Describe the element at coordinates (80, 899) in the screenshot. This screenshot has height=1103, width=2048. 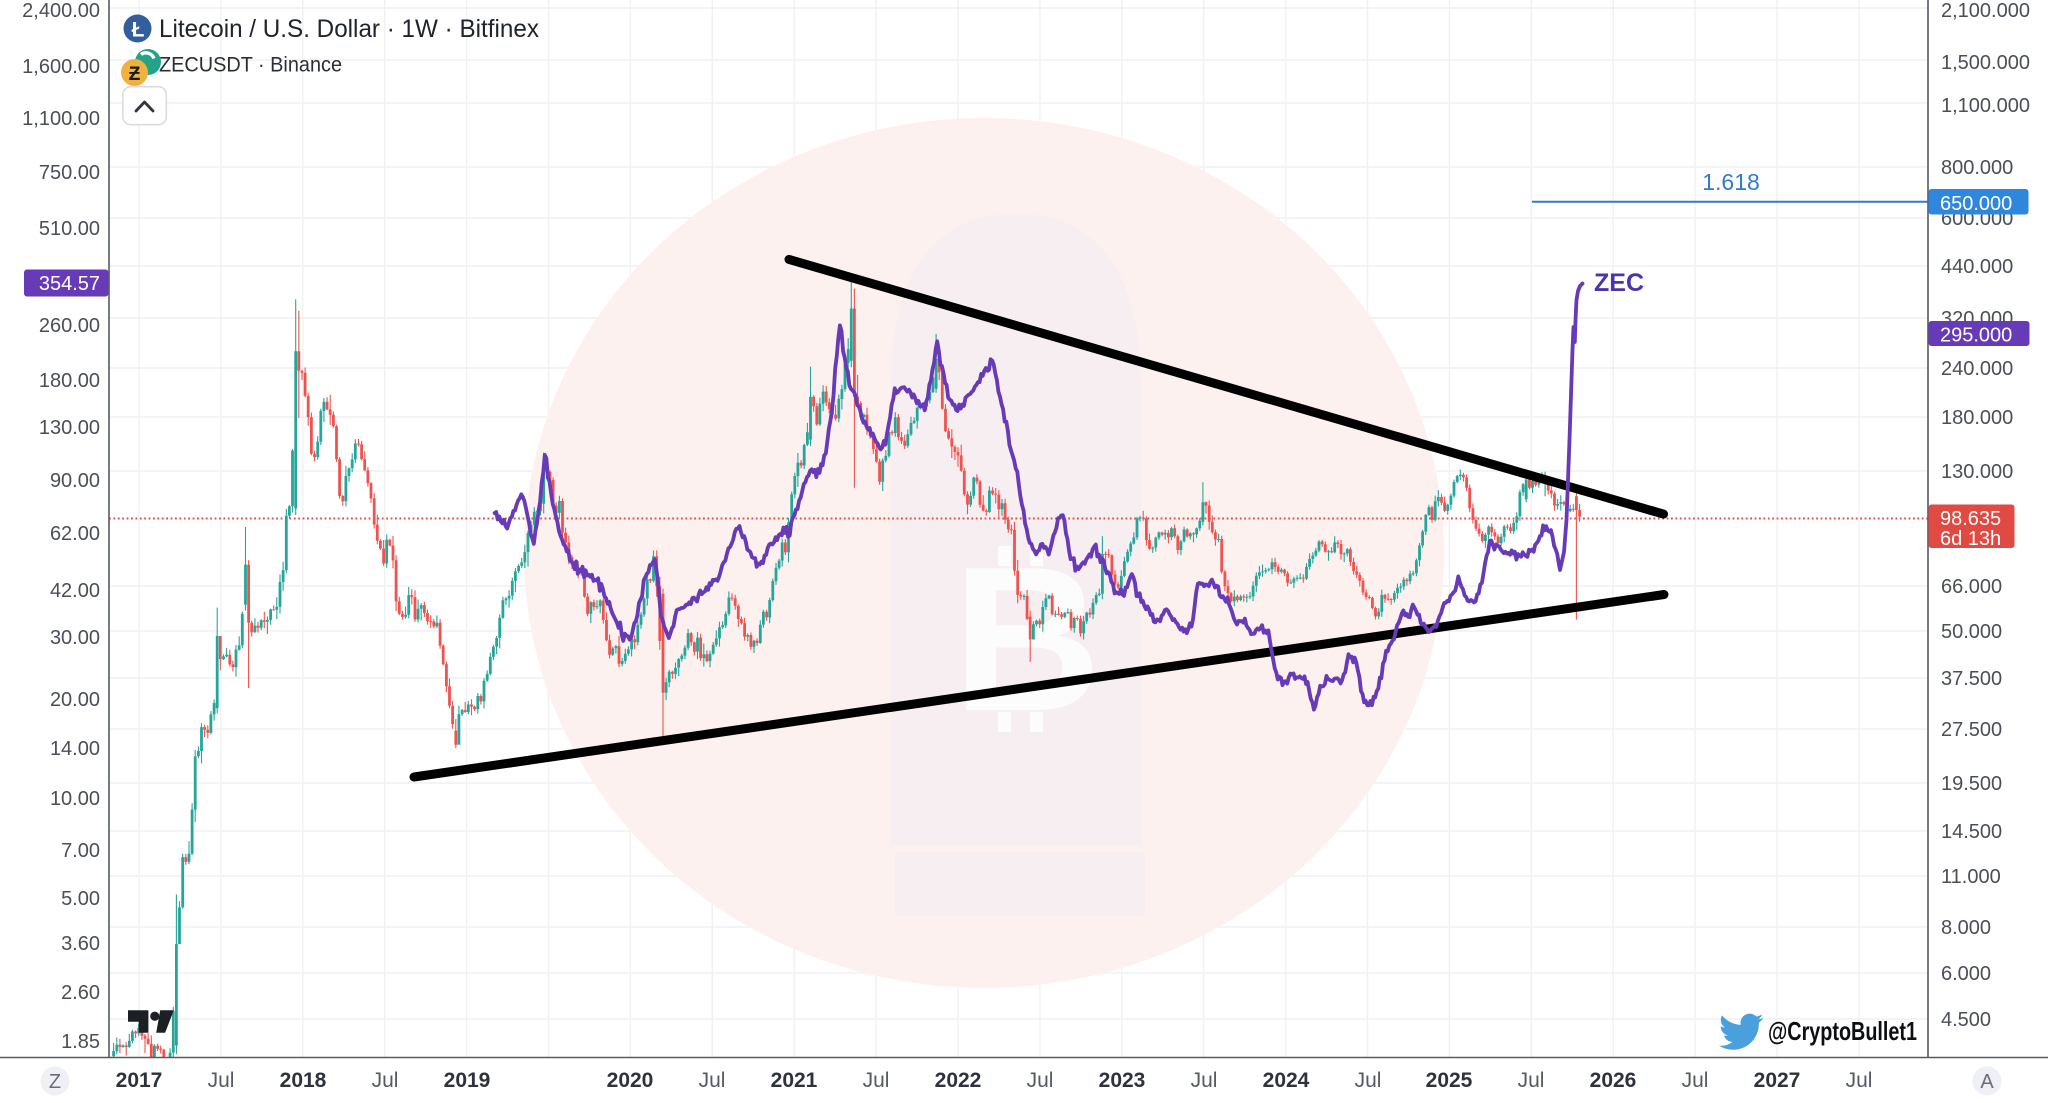
I see `svg-text: 5.00` at that location.